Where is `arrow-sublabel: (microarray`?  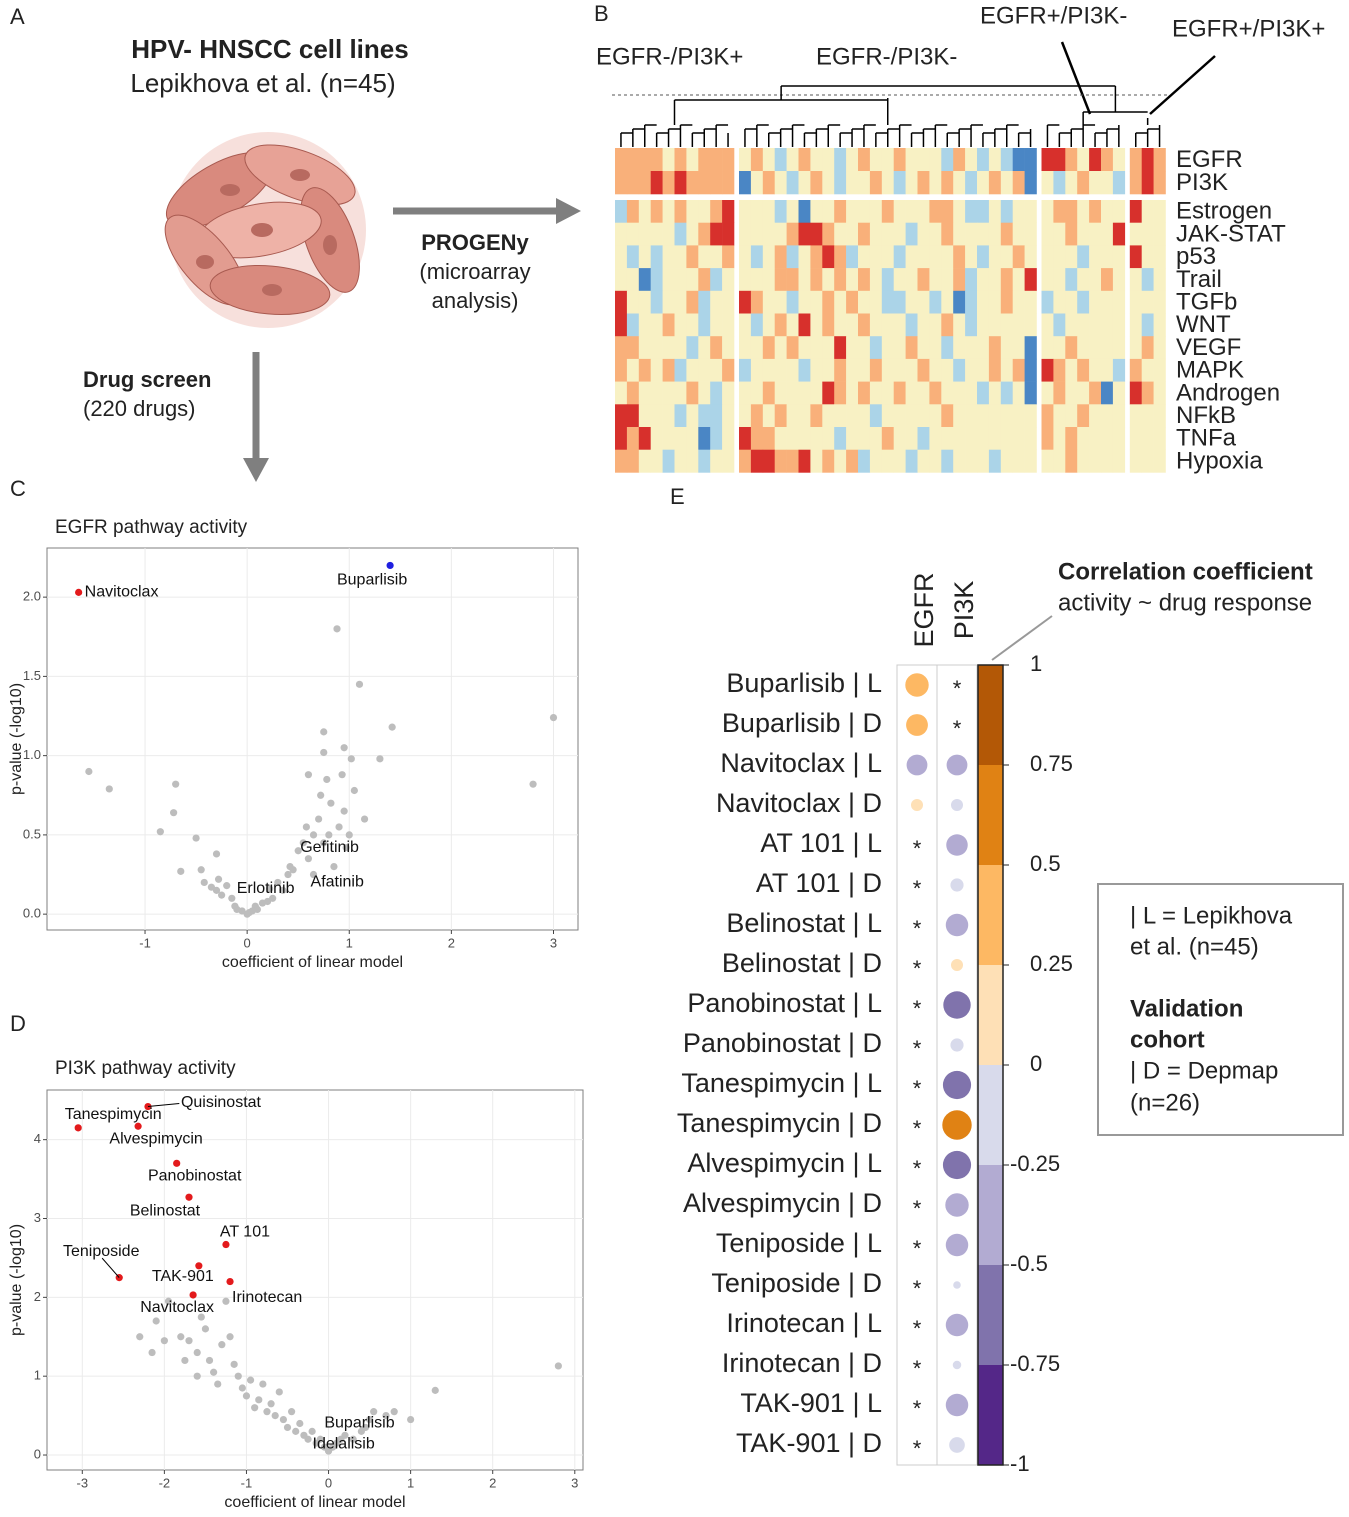
arrow-sublabel: (microarray is located at coordinates (474, 271).